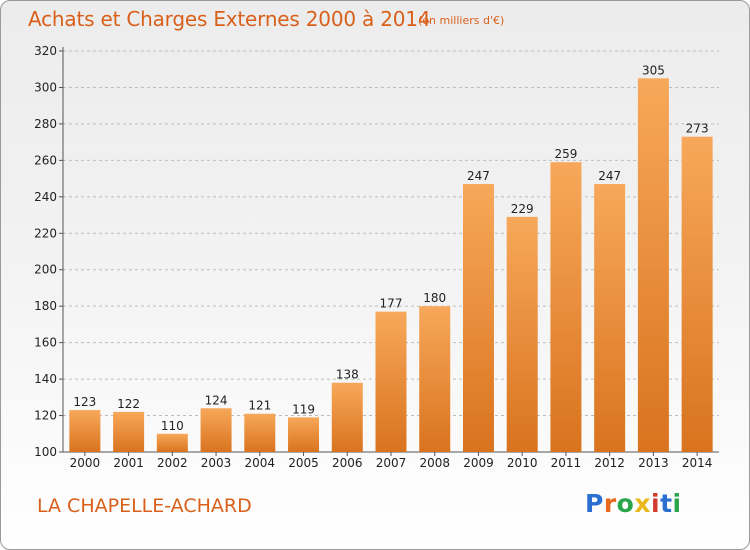  What do you see at coordinates (45, 233) in the screenshot?
I see `y-tick-label: 220` at bounding box center [45, 233].